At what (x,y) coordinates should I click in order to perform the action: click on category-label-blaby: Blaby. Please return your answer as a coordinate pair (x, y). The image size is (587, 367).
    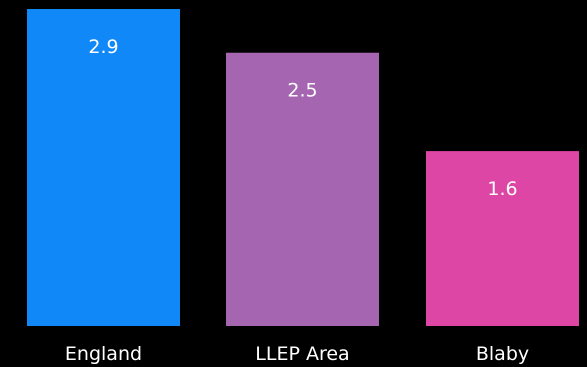
    Looking at the image, I should click on (502, 354).